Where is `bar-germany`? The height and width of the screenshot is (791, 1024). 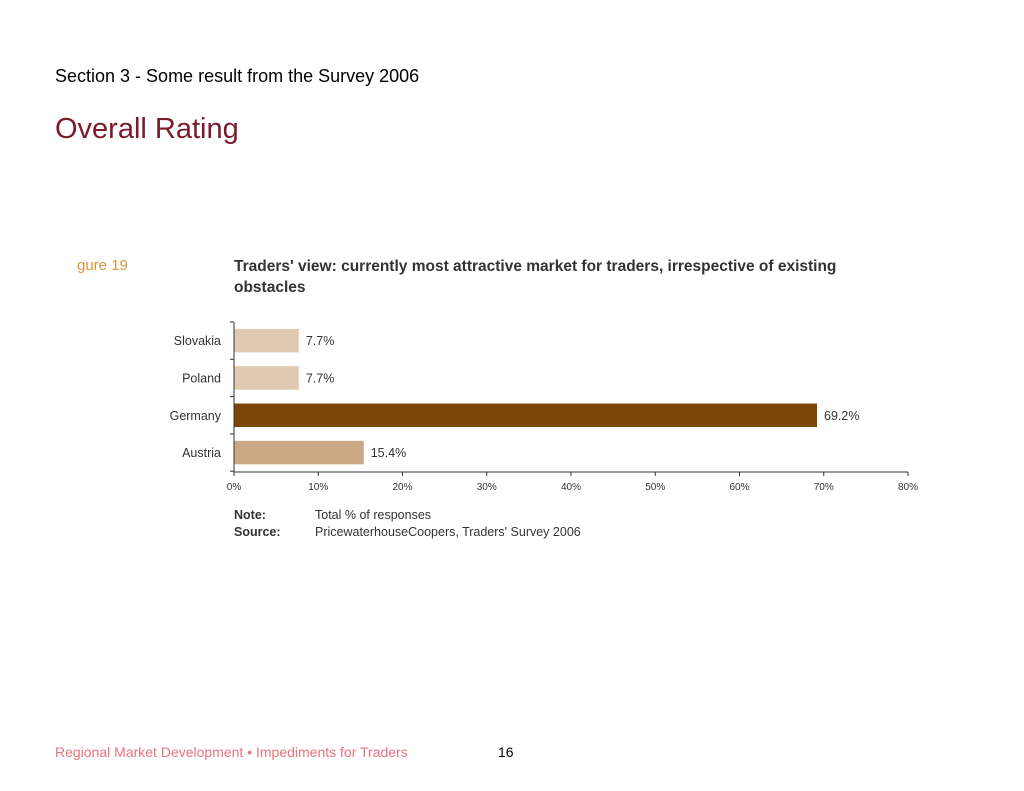 bar-germany is located at coordinates (526, 415).